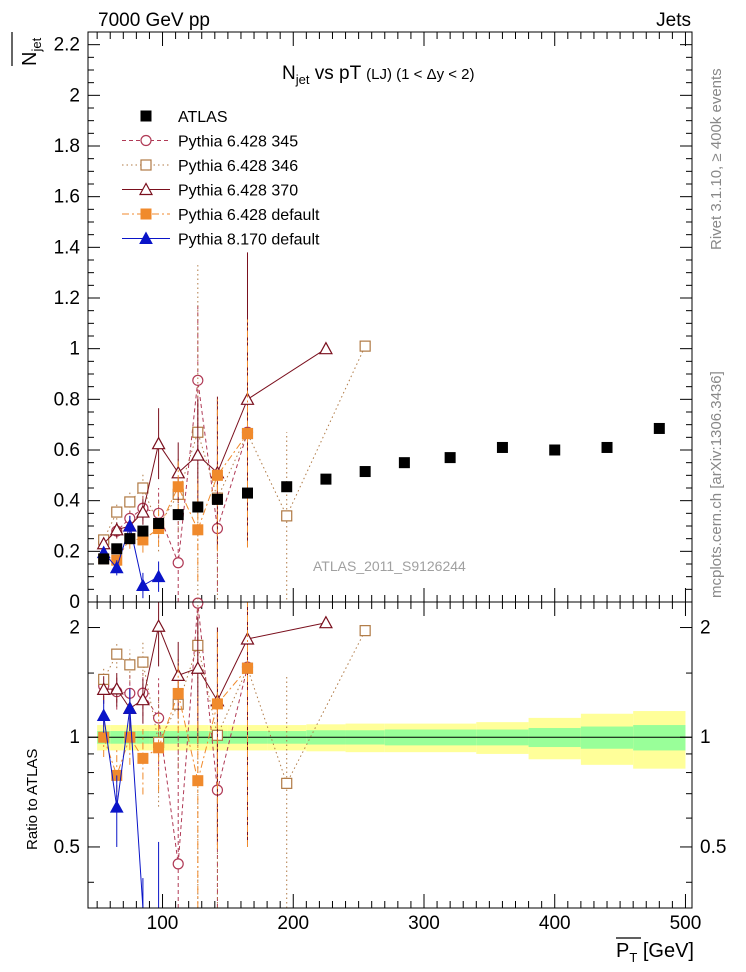  What do you see at coordinates (337, 73) in the screenshot?
I see `plot-title-rest: vs pT` at bounding box center [337, 73].